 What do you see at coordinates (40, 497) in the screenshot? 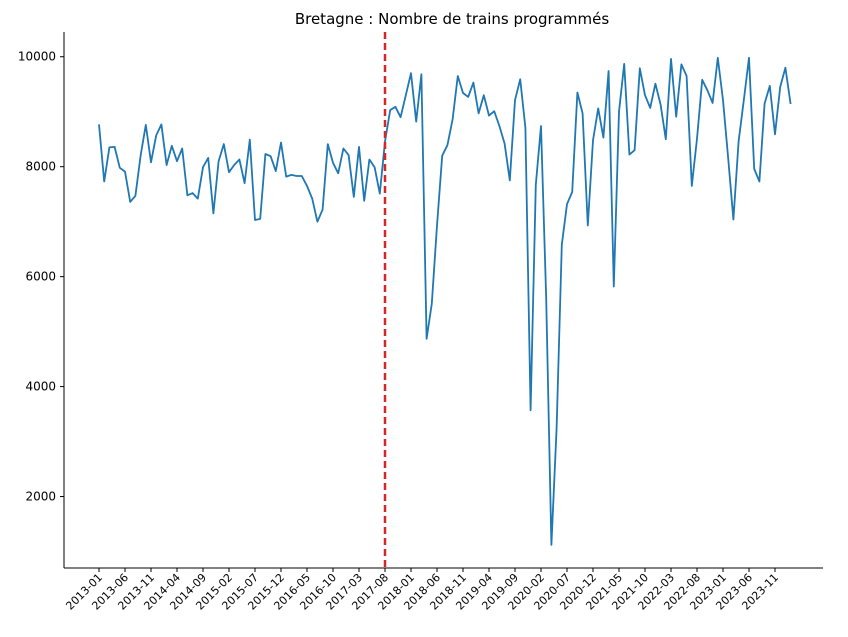
I see `y-tick-label: 2000` at bounding box center [40, 497].